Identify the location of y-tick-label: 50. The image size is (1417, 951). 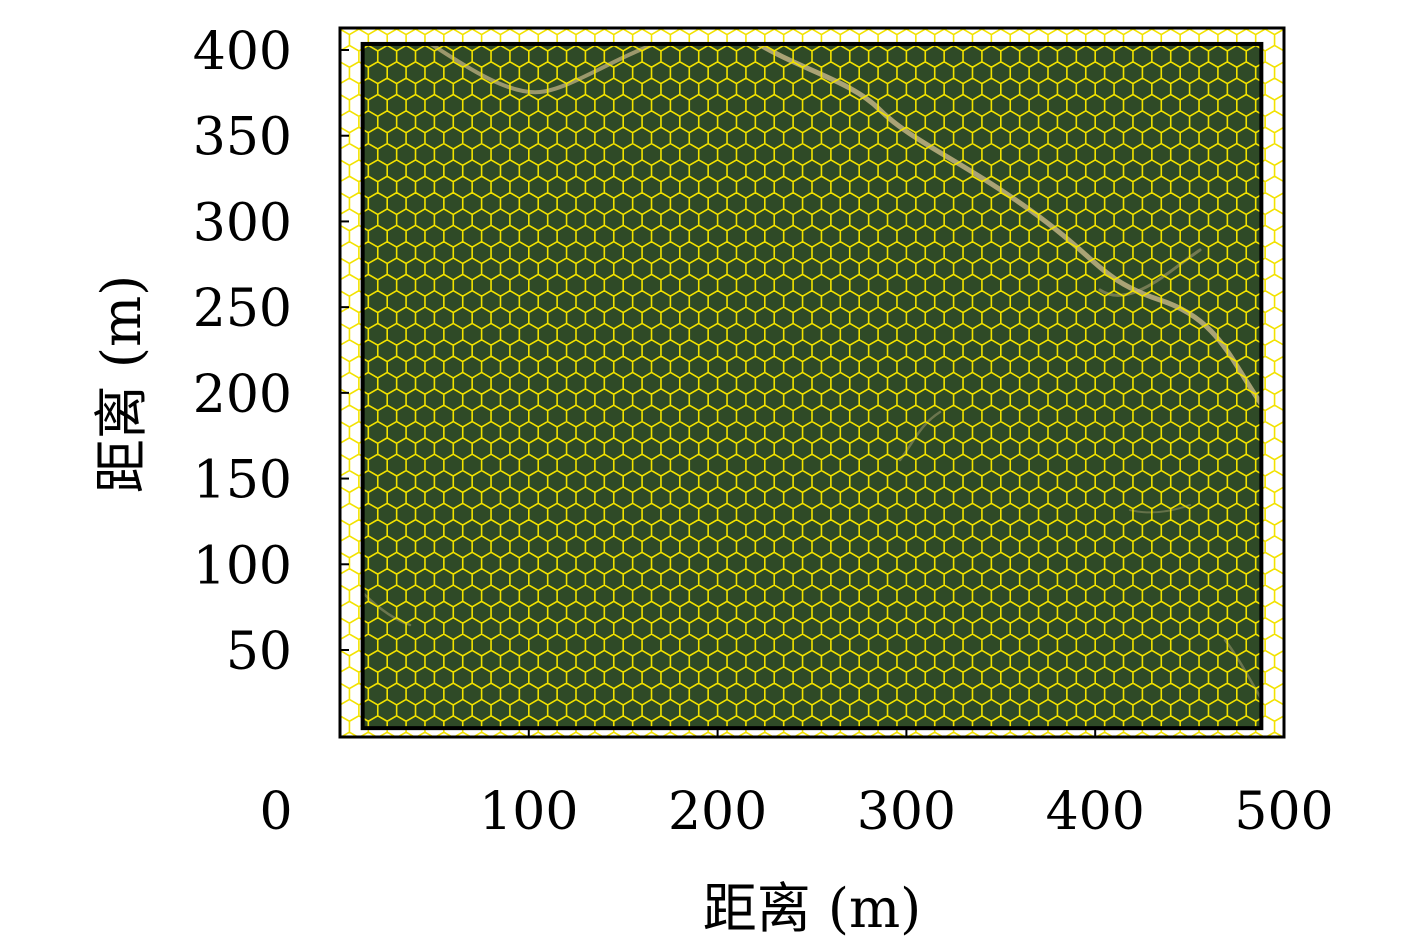
(259, 652).